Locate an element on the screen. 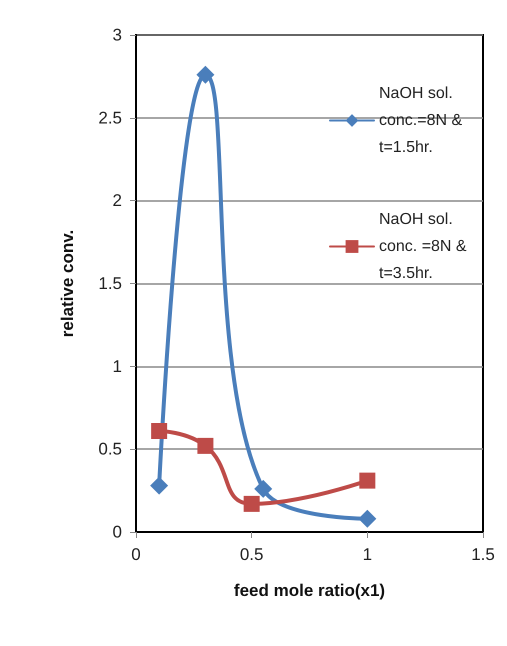  legend-label: NaOH sol. conc. =8N & t=3.5hr. is located at coordinates (425, 246).